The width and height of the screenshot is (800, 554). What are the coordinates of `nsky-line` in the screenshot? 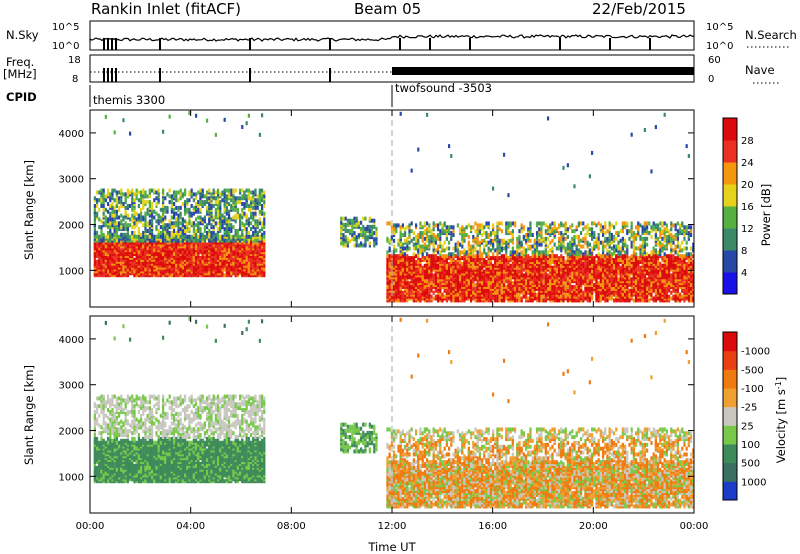 It's located at (392, 38).